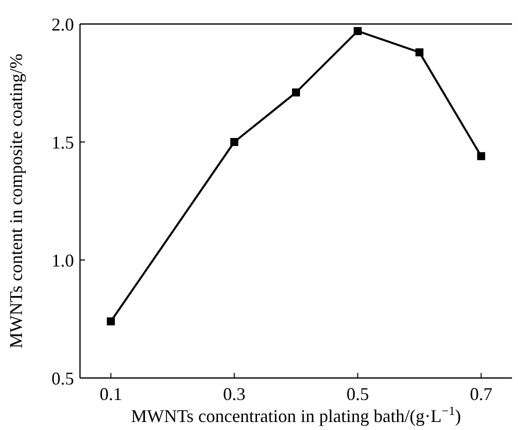 The height and width of the screenshot is (430, 518). I want to click on y-axis-title: MWNTs content in composite coating/%, so click(16, 201).